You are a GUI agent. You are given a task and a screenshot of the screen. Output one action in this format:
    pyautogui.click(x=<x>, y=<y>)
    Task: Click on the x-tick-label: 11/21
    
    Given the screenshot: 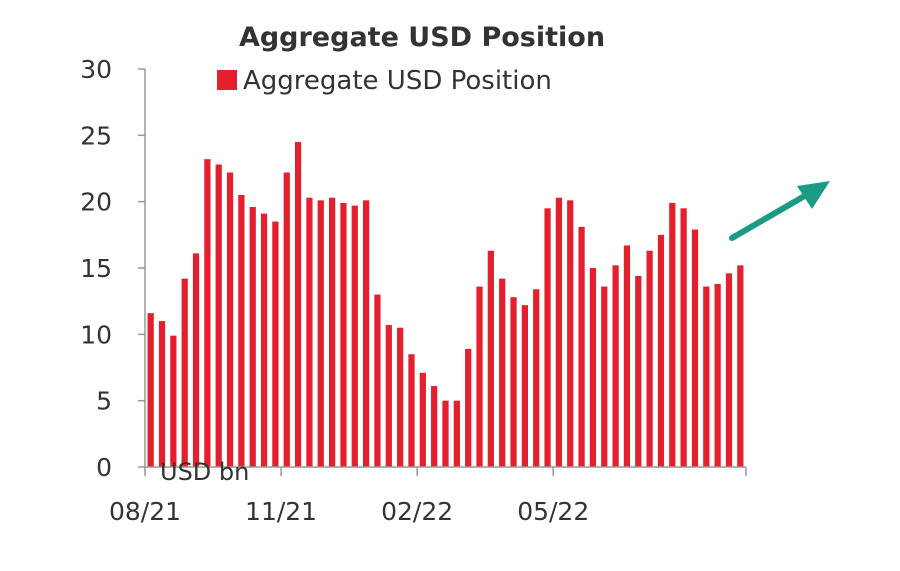 What is the action you would take?
    pyautogui.click(x=281, y=511)
    